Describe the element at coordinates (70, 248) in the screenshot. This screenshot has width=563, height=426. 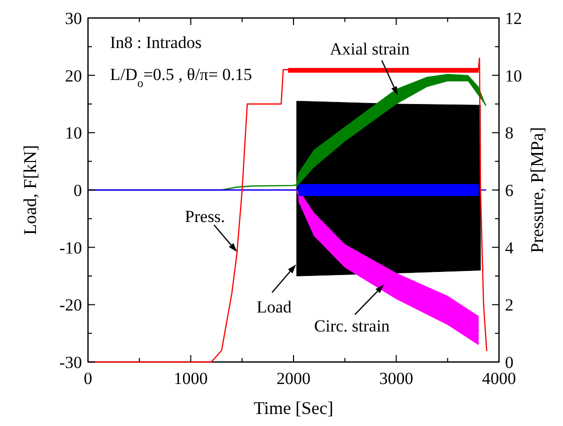
I see `y-tick-label: -10` at that location.